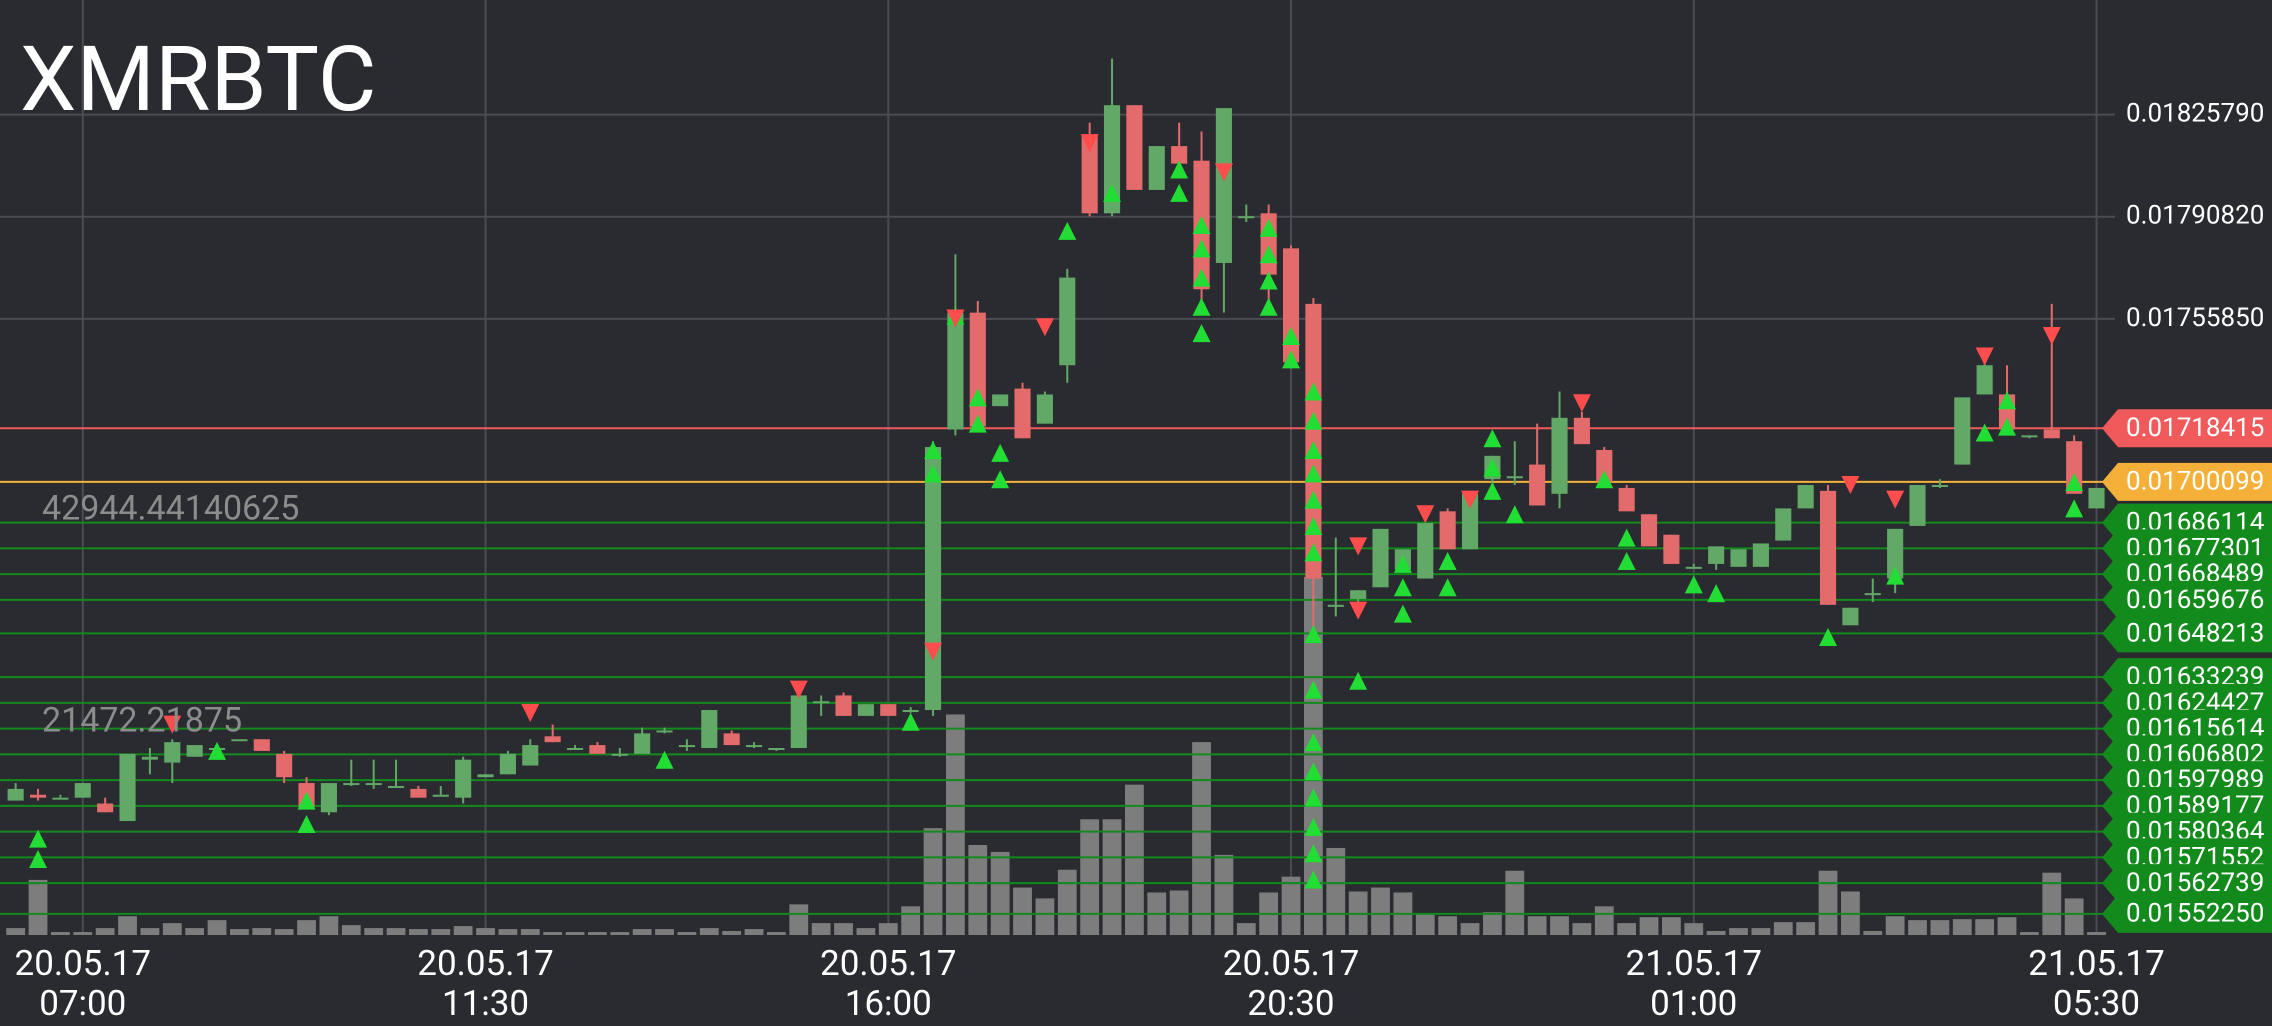 This screenshot has height=1026, width=2272. What do you see at coordinates (170, 508) in the screenshot?
I see `volume-tick-label: 42944.44140625` at bounding box center [170, 508].